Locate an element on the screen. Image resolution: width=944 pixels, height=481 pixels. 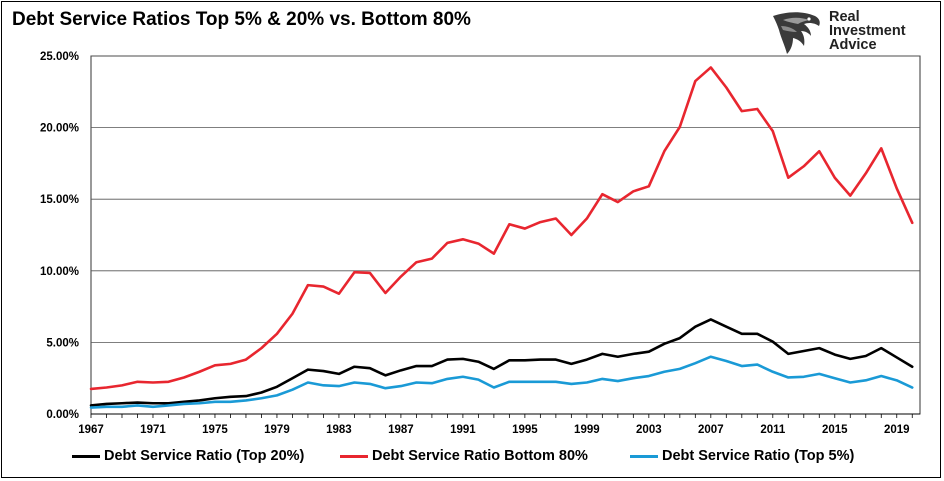
legend-label-top20: Debt Service Ratio (Top 20%) is located at coordinates (204, 456).